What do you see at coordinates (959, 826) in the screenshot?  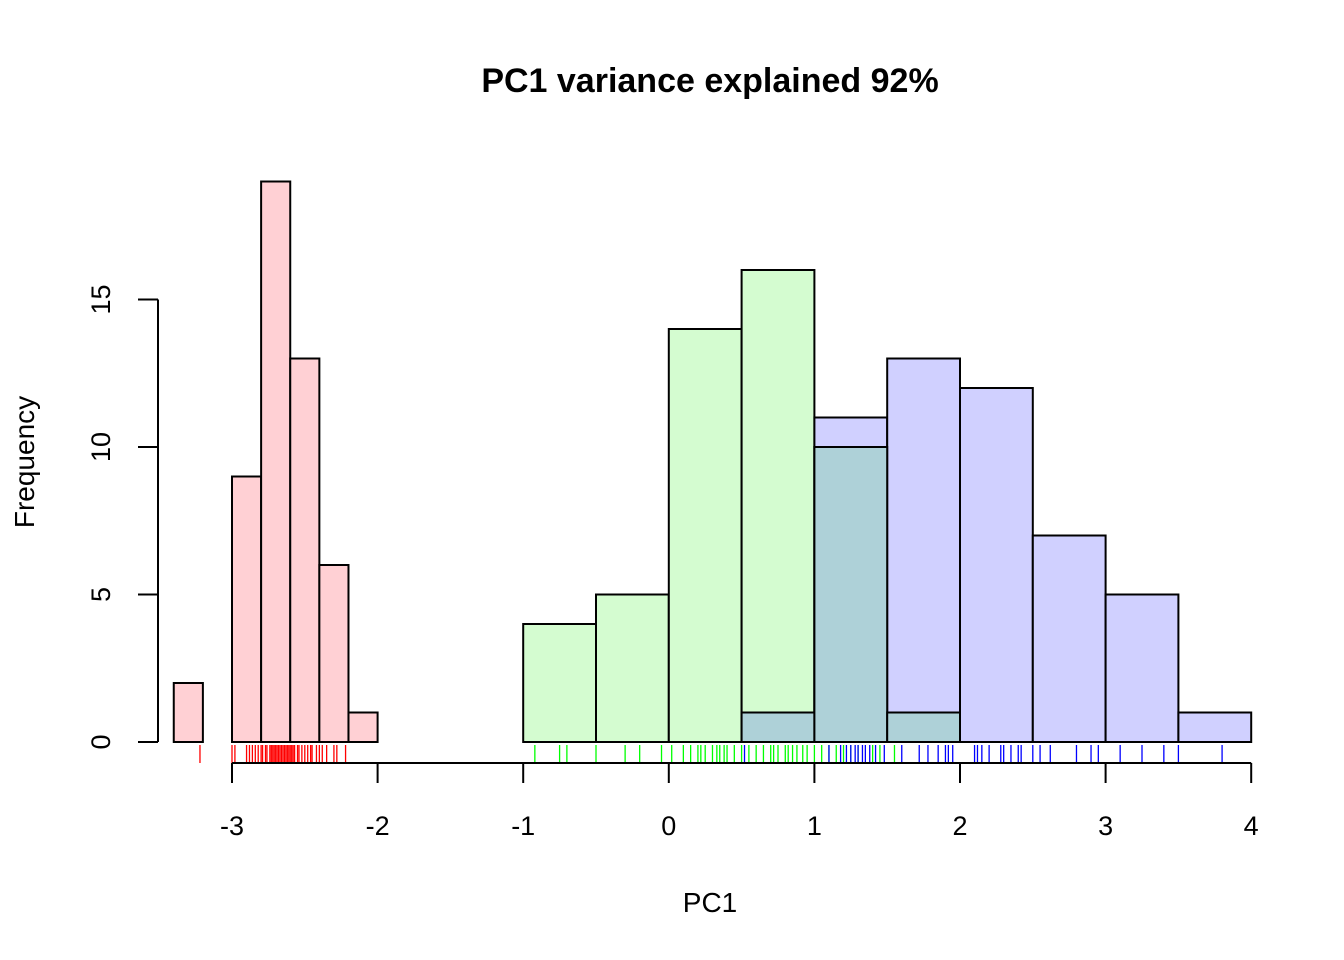 I see `x-tick-label: 2` at bounding box center [959, 826].